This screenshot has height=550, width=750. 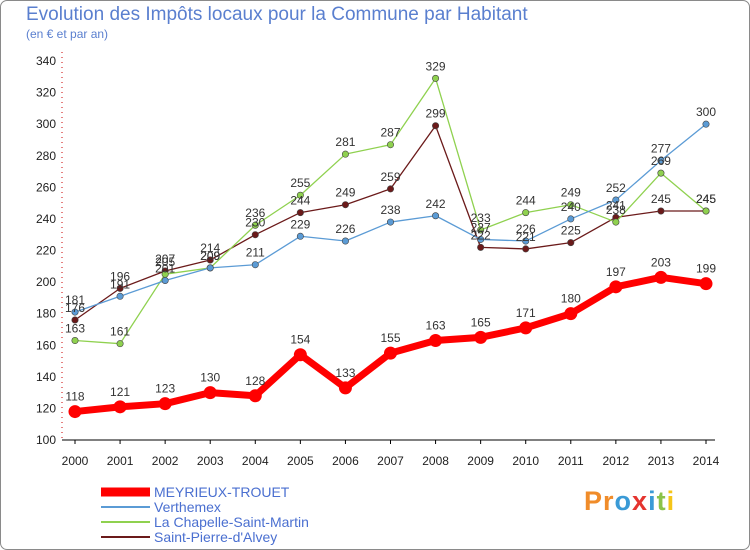 What do you see at coordinates (210, 461) in the screenshot?
I see `x-tick-label: 2003` at bounding box center [210, 461].